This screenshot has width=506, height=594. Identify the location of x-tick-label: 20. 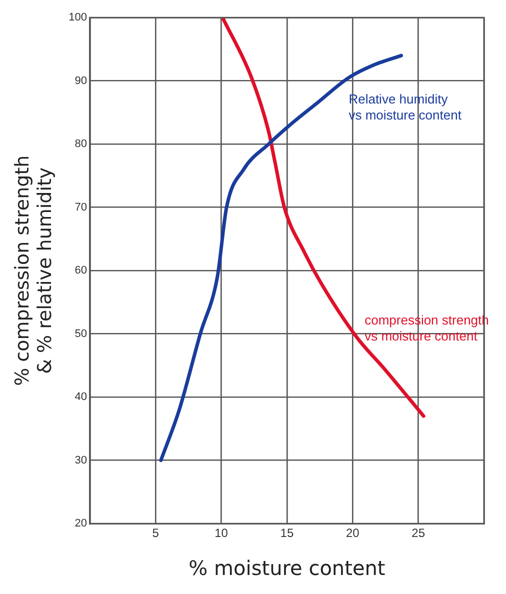
(353, 533).